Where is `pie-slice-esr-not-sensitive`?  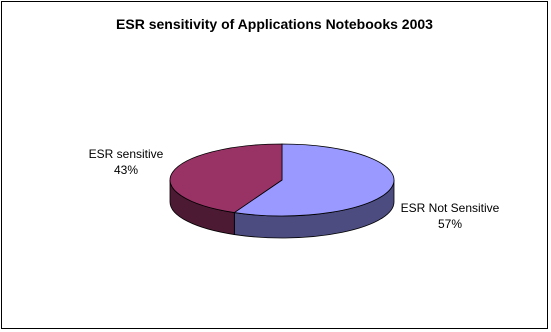 pie-slice-esr-not-sensitive is located at coordinates (314, 180).